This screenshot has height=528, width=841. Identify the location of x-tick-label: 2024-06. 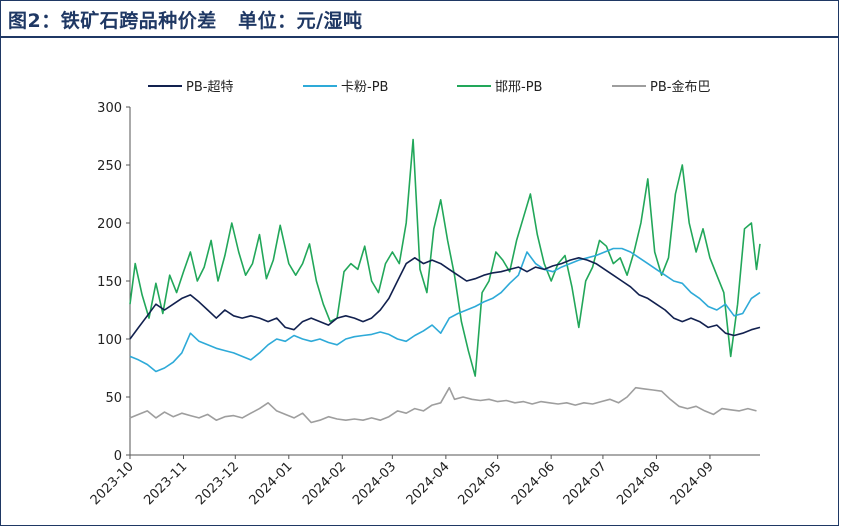
(533, 483).